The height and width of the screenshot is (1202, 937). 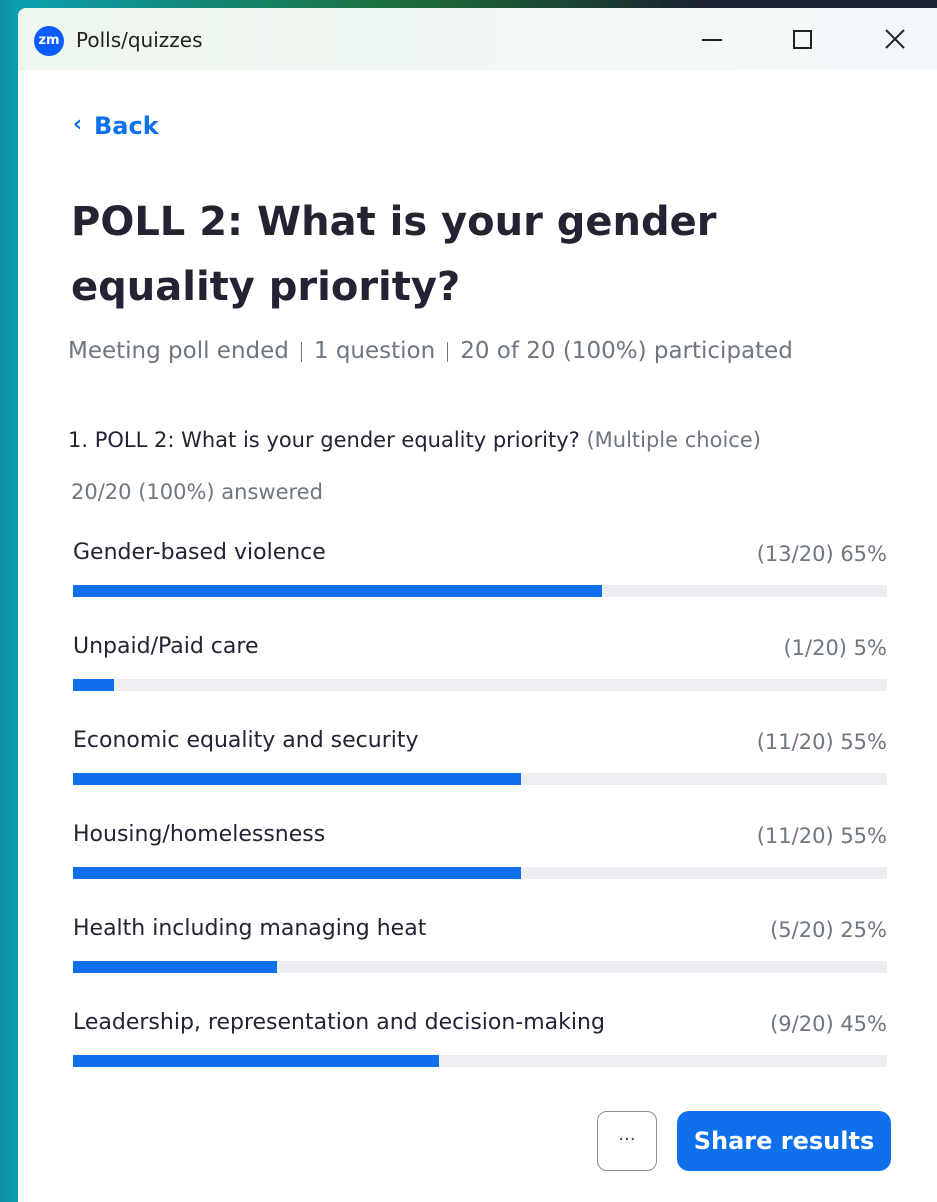 What do you see at coordinates (49, 41) in the screenshot?
I see `app-logo: zm` at bounding box center [49, 41].